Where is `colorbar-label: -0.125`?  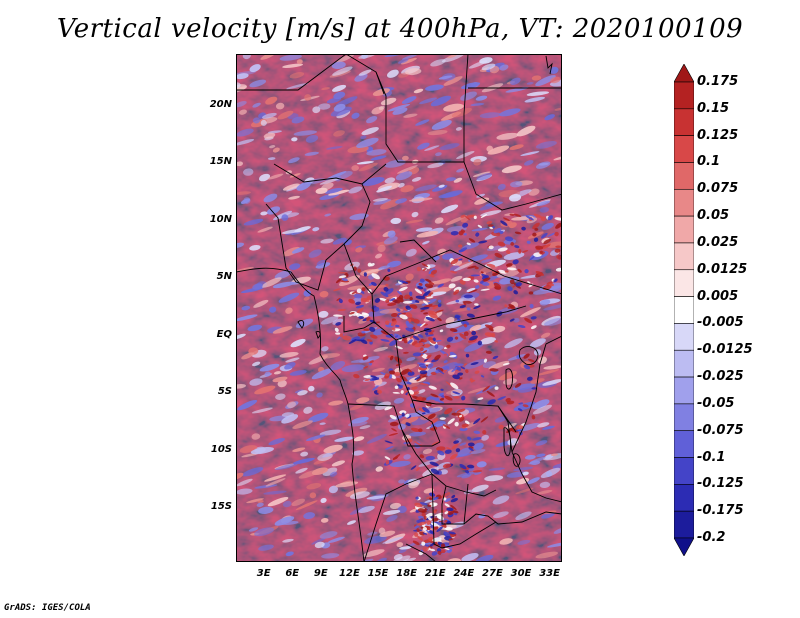
colorbar-label: -0.125 is located at coordinates (720, 484).